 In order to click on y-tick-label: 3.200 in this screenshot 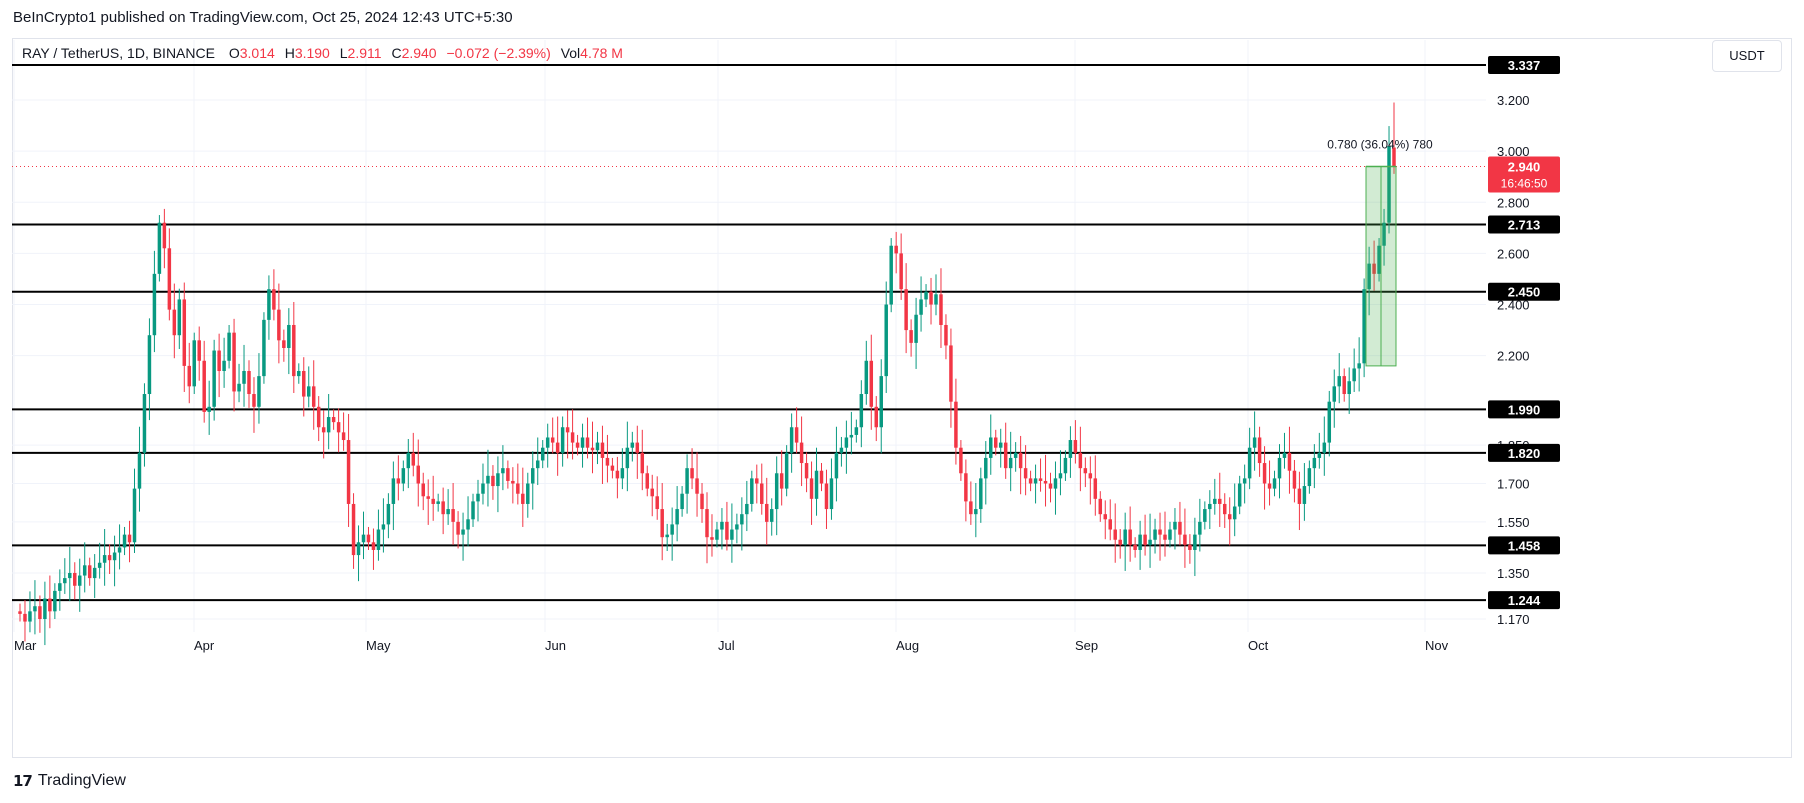, I will do `click(1513, 100)`.